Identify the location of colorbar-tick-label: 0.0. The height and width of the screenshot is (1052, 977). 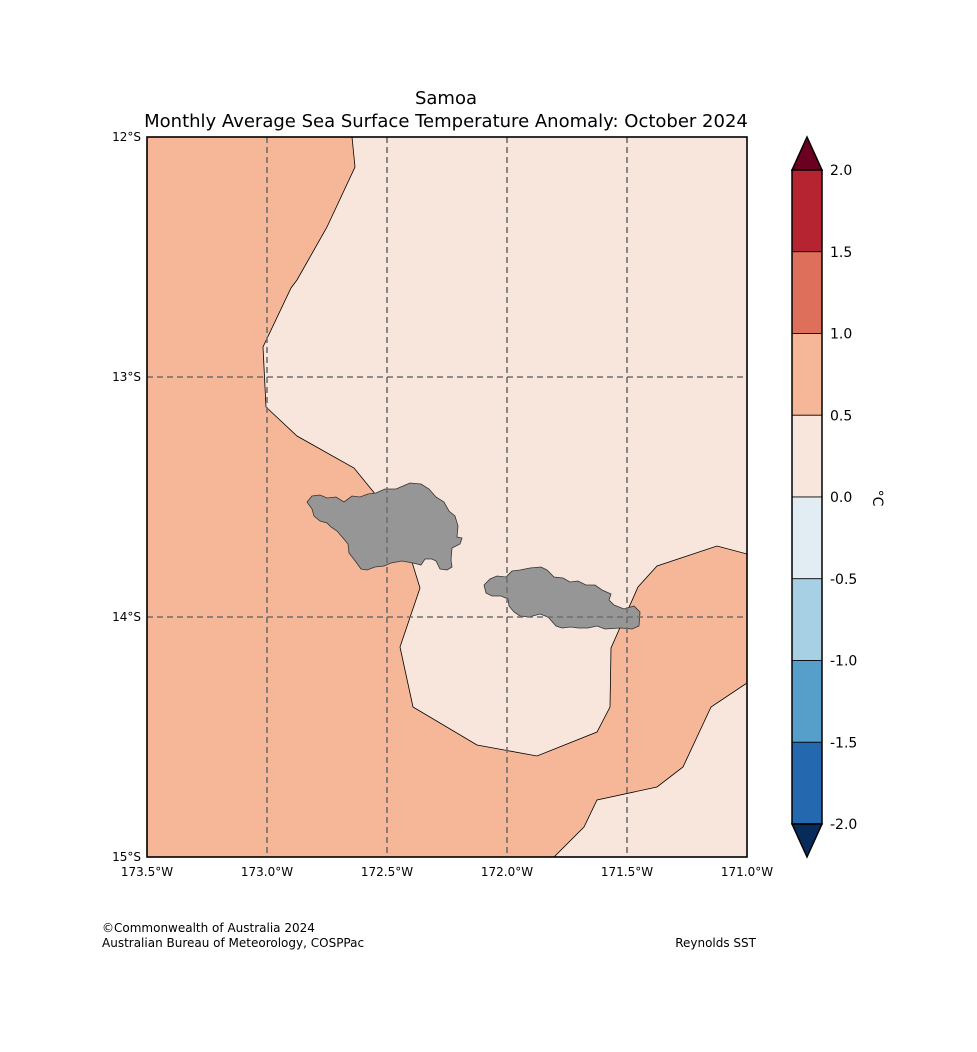
(841, 498).